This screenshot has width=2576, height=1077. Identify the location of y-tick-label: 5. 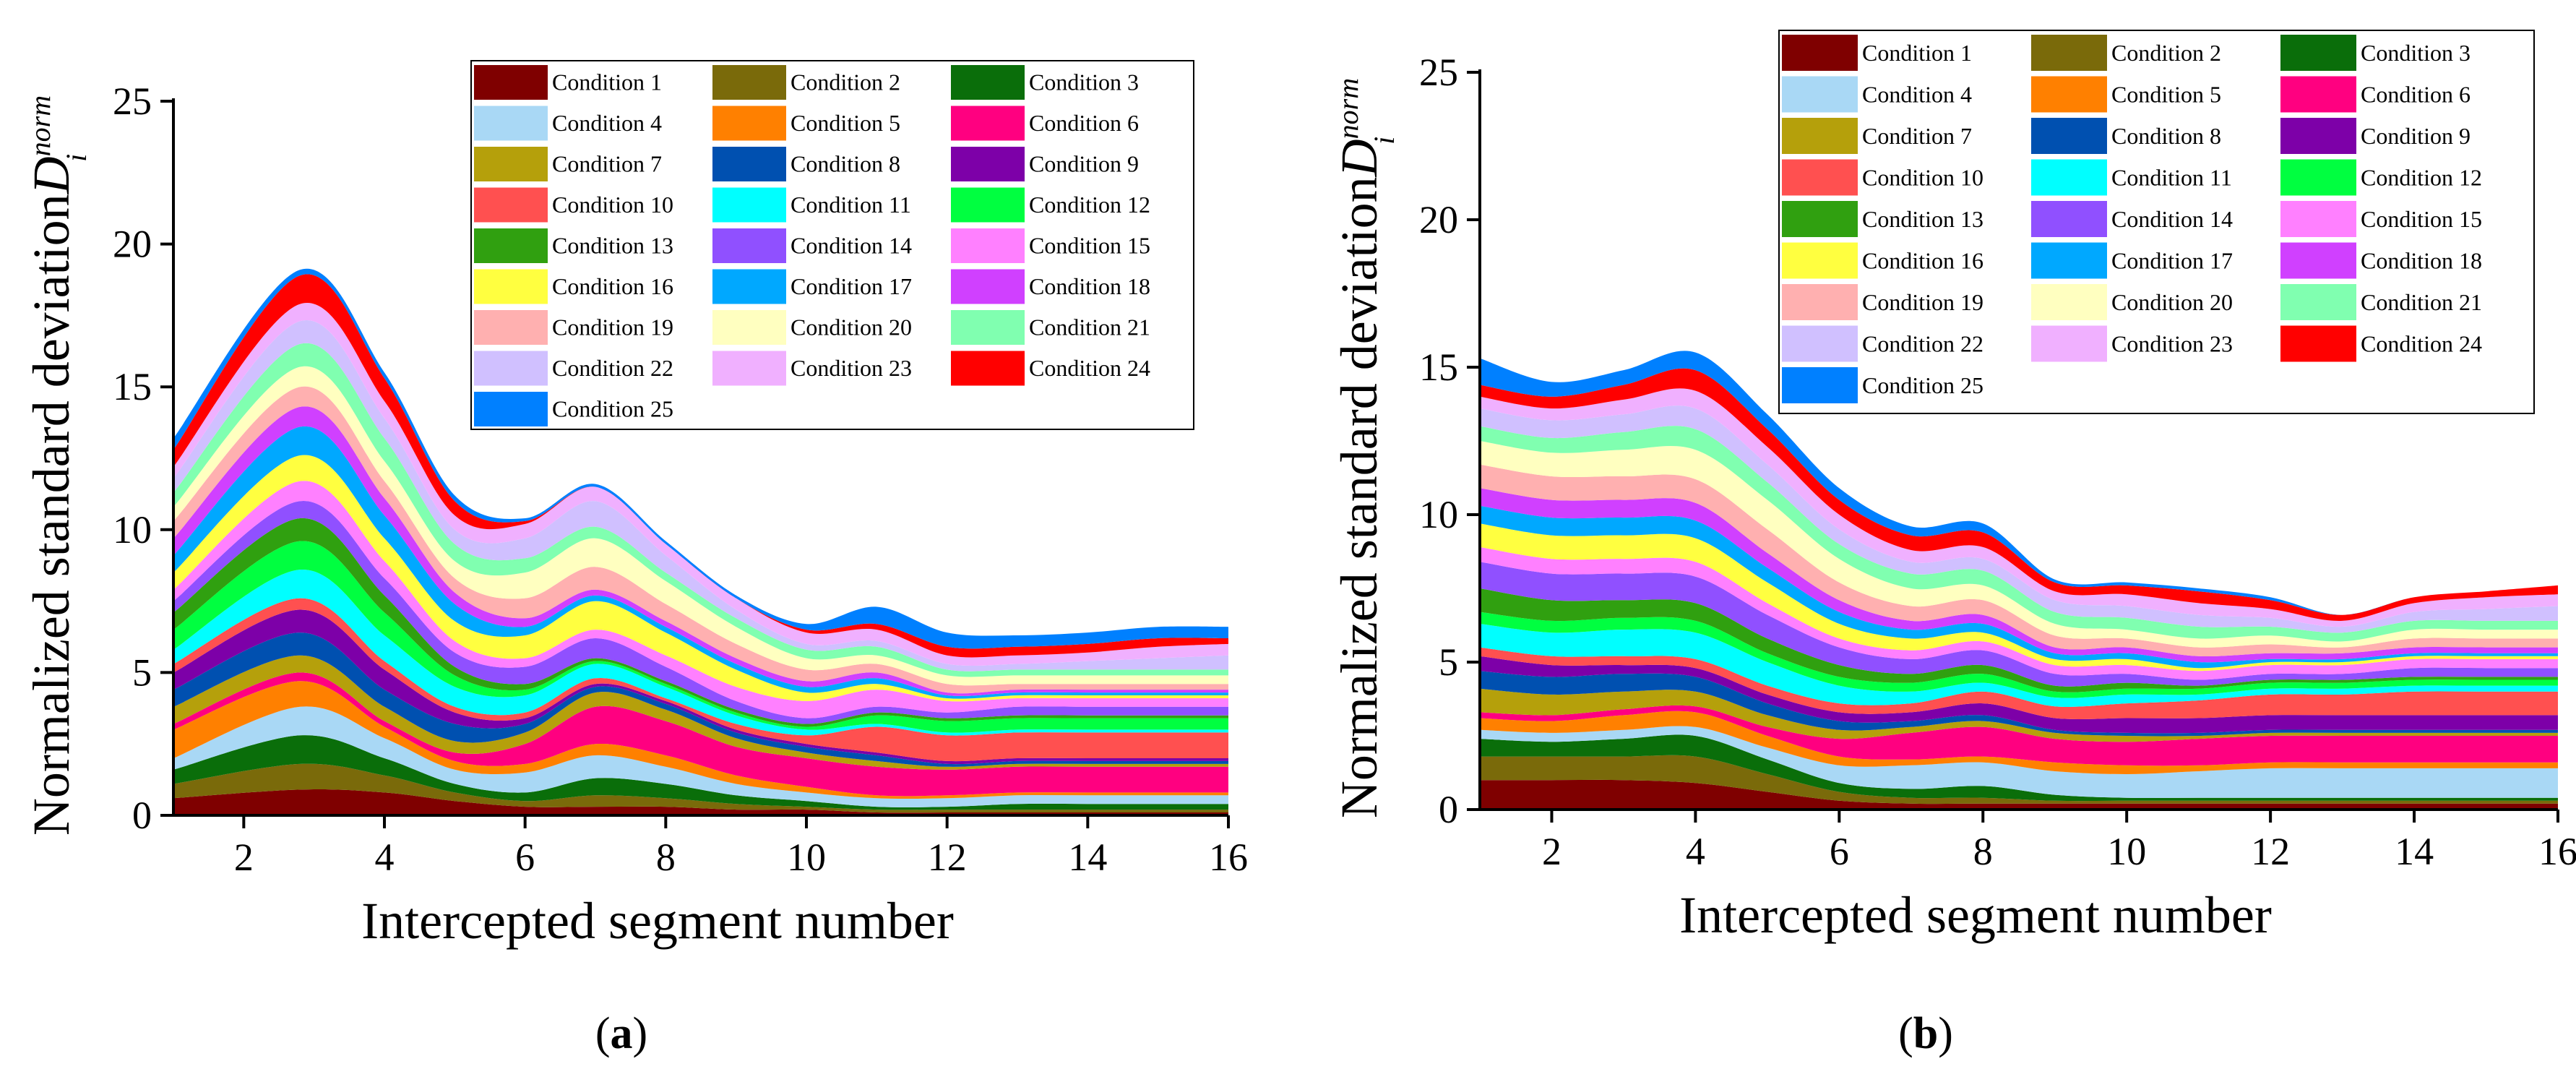
(142, 672).